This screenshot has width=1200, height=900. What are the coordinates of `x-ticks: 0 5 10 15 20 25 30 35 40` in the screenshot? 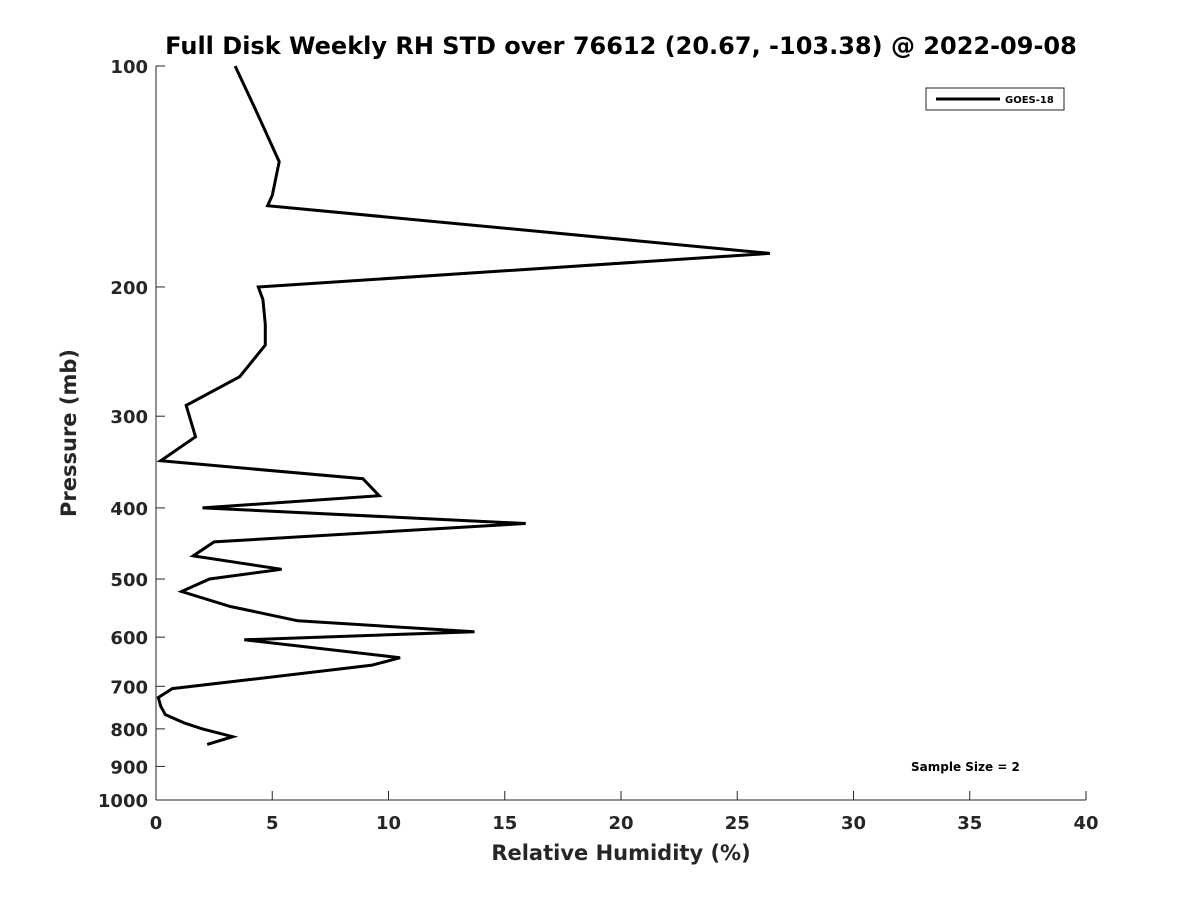 It's located at (624, 812).